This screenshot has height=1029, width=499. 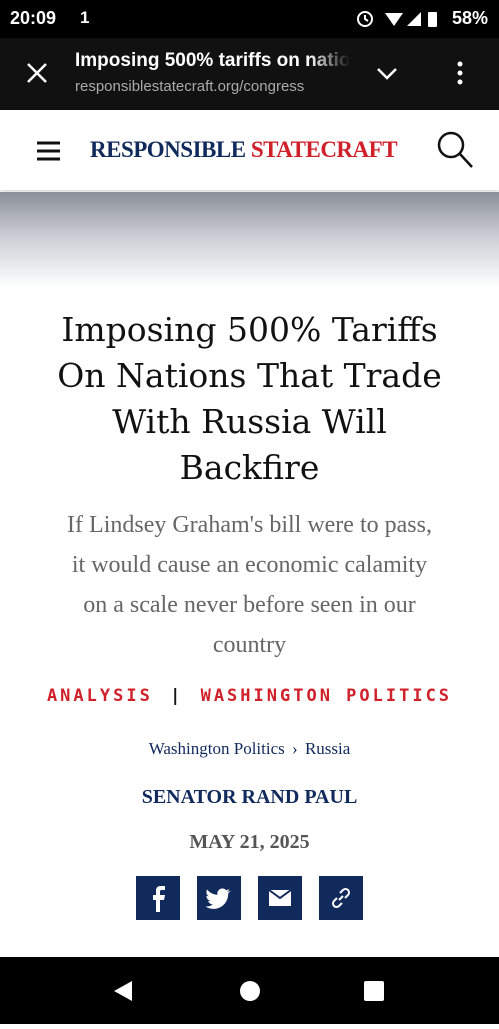 I want to click on home-button, so click(x=250, y=991).